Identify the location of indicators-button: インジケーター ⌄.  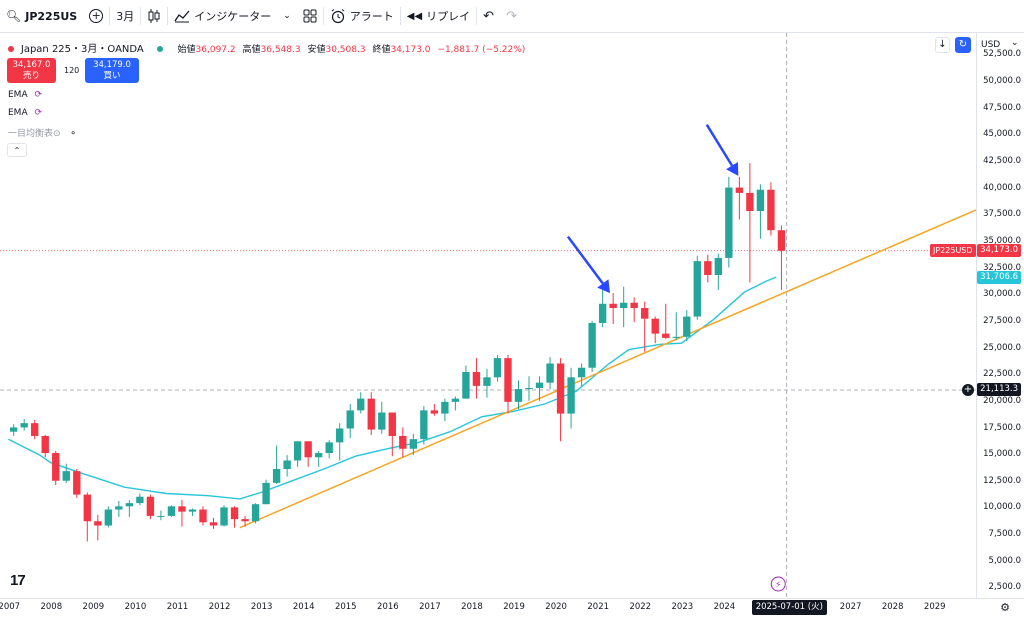
(232, 16).